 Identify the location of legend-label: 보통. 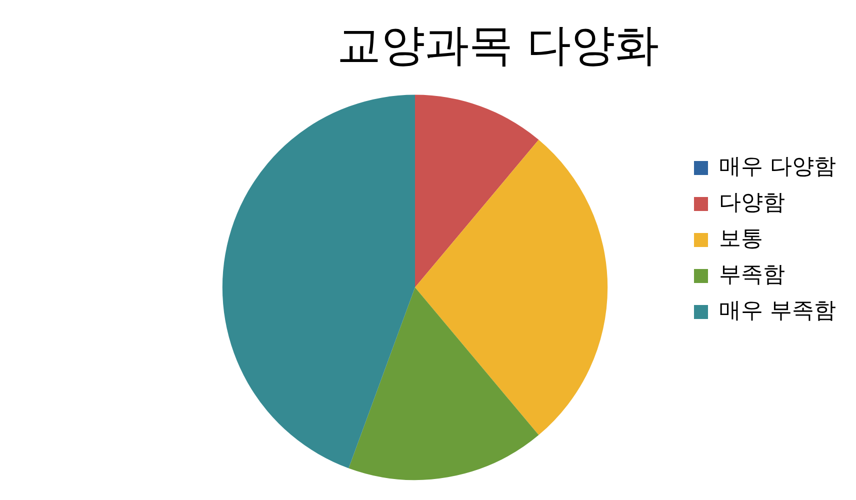
(741, 239).